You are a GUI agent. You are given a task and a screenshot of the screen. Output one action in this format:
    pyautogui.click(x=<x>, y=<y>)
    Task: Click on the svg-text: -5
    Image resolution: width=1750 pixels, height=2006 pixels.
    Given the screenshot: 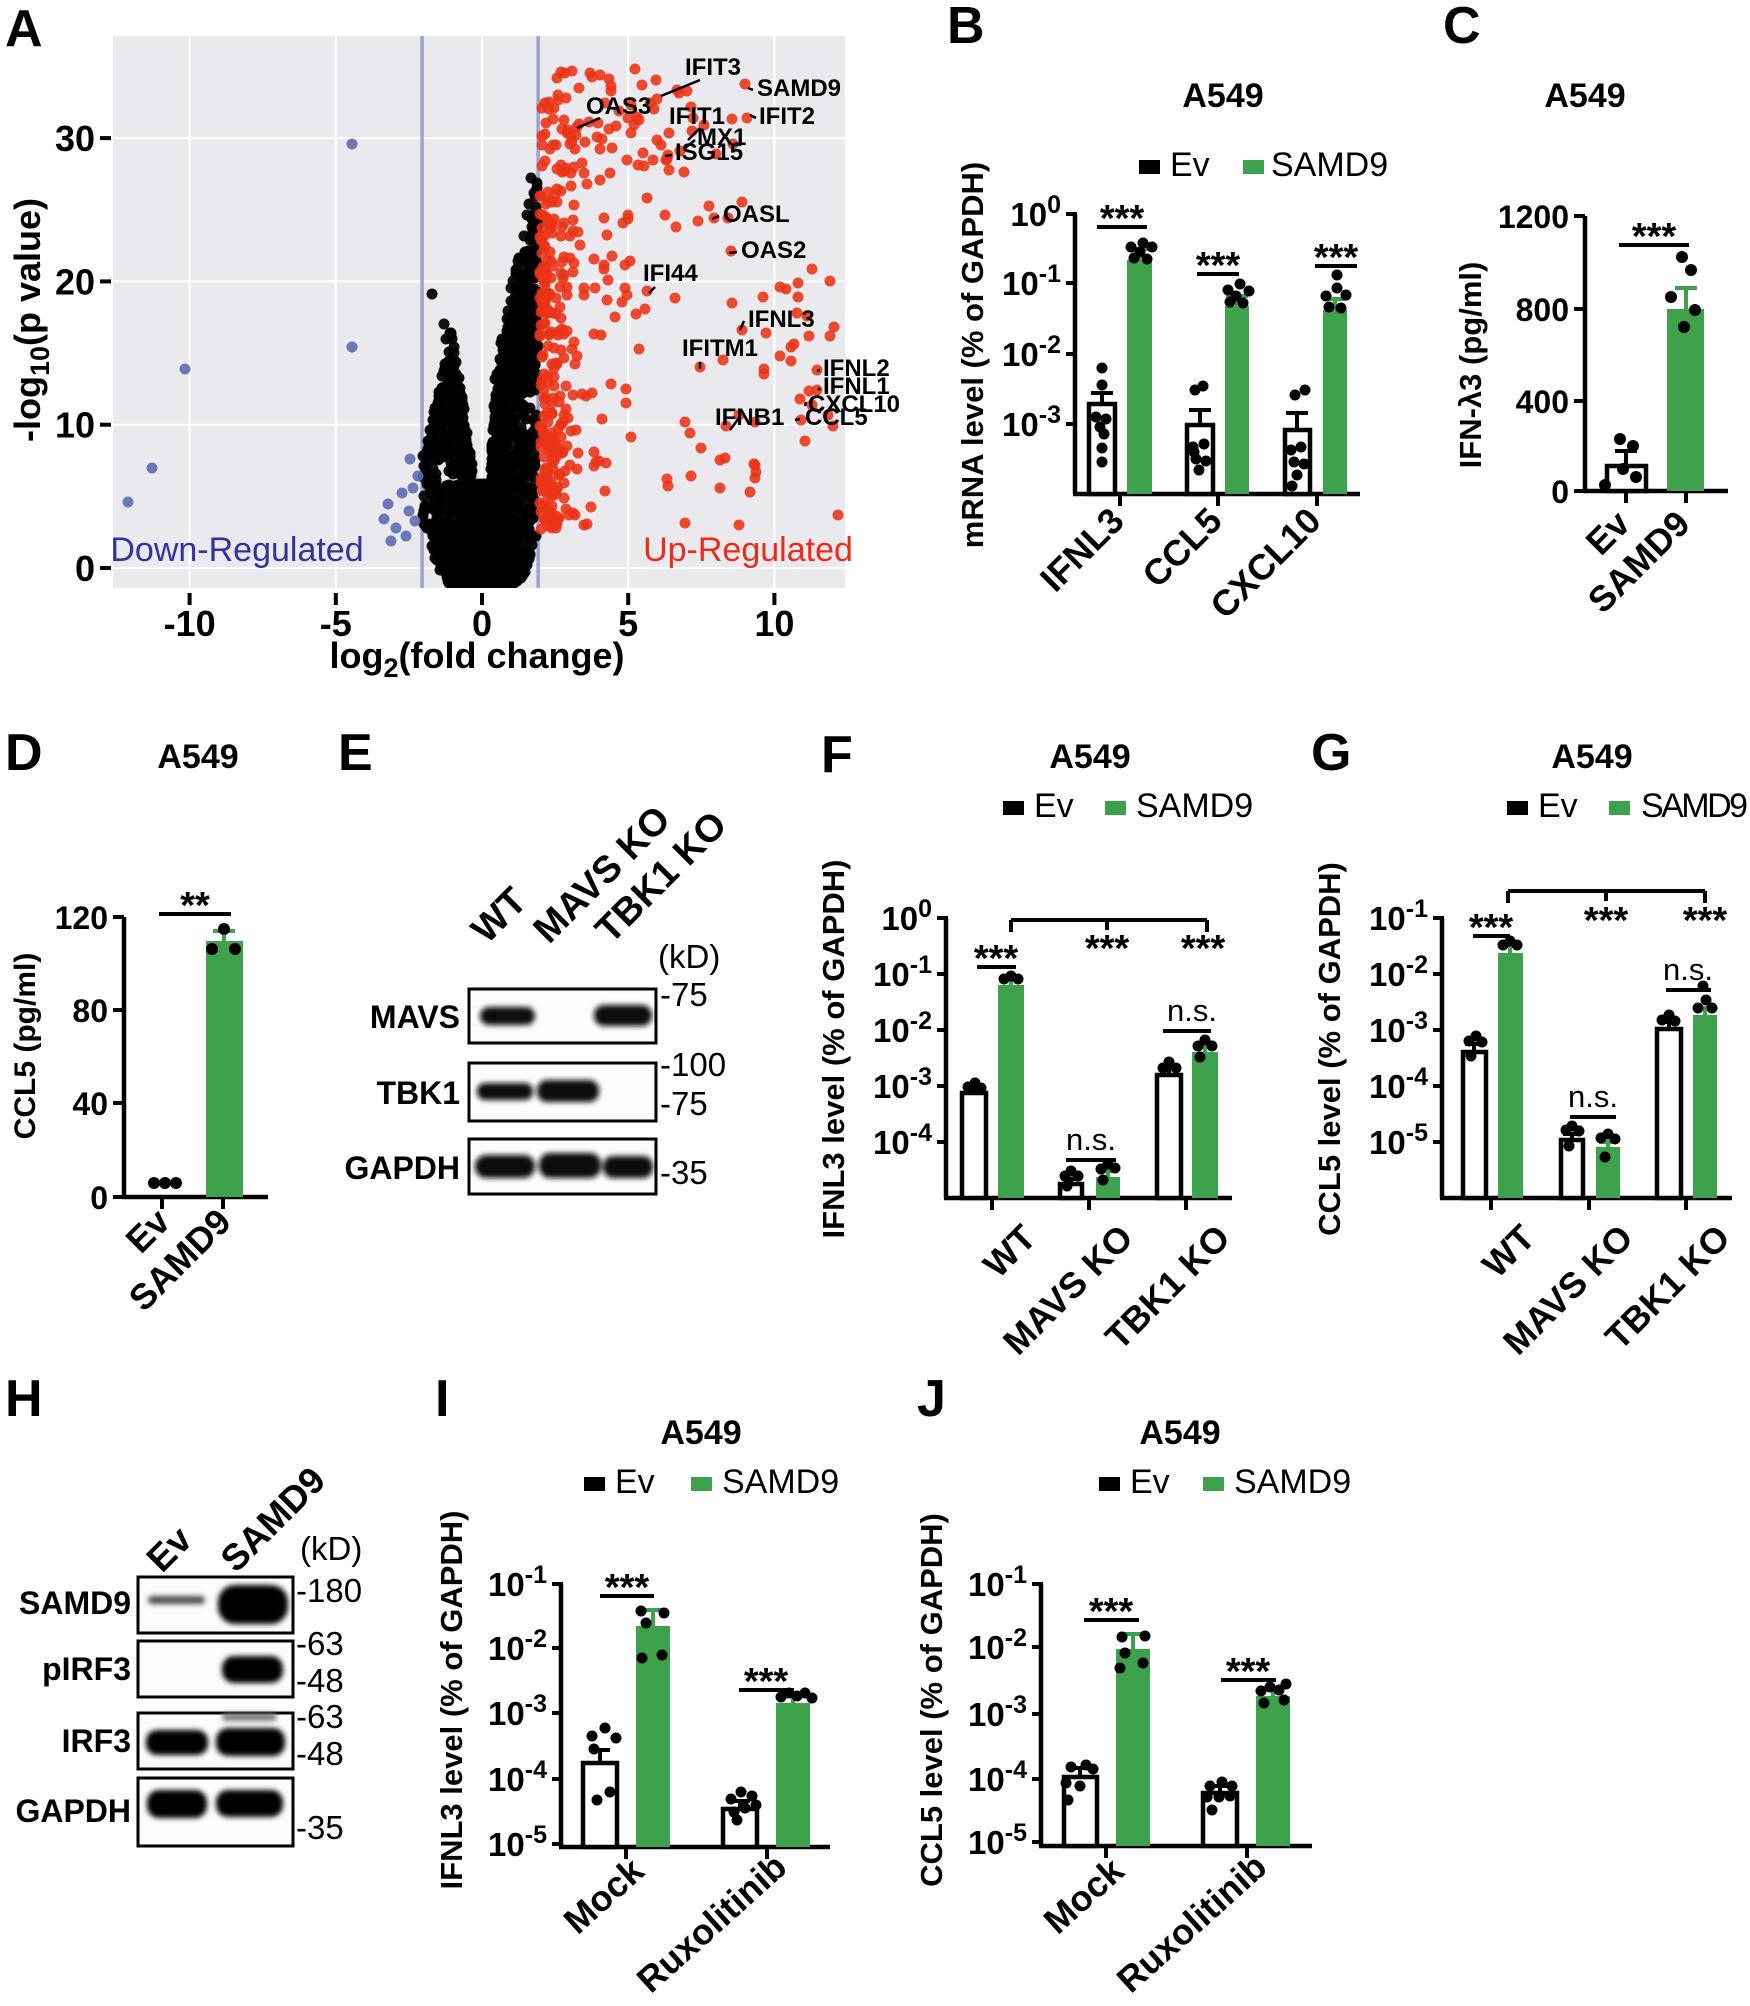 What is the action you would take?
    pyautogui.click(x=336, y=623)
    